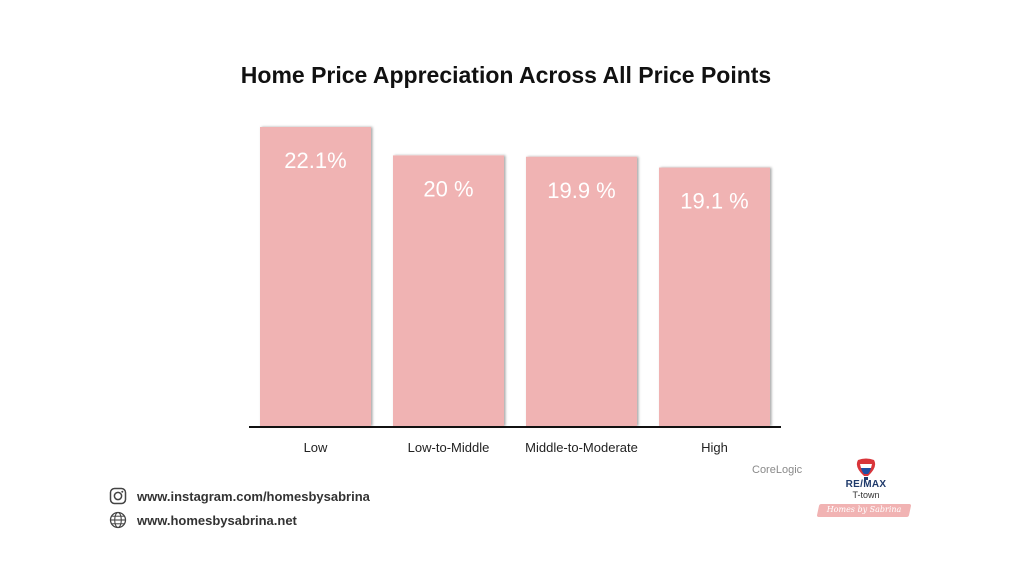 The image size is (1024, 576). What do you see at coordinates (866, 469) in the screenshot?
I see `balloon-icon` at bounding box center [866, 469].